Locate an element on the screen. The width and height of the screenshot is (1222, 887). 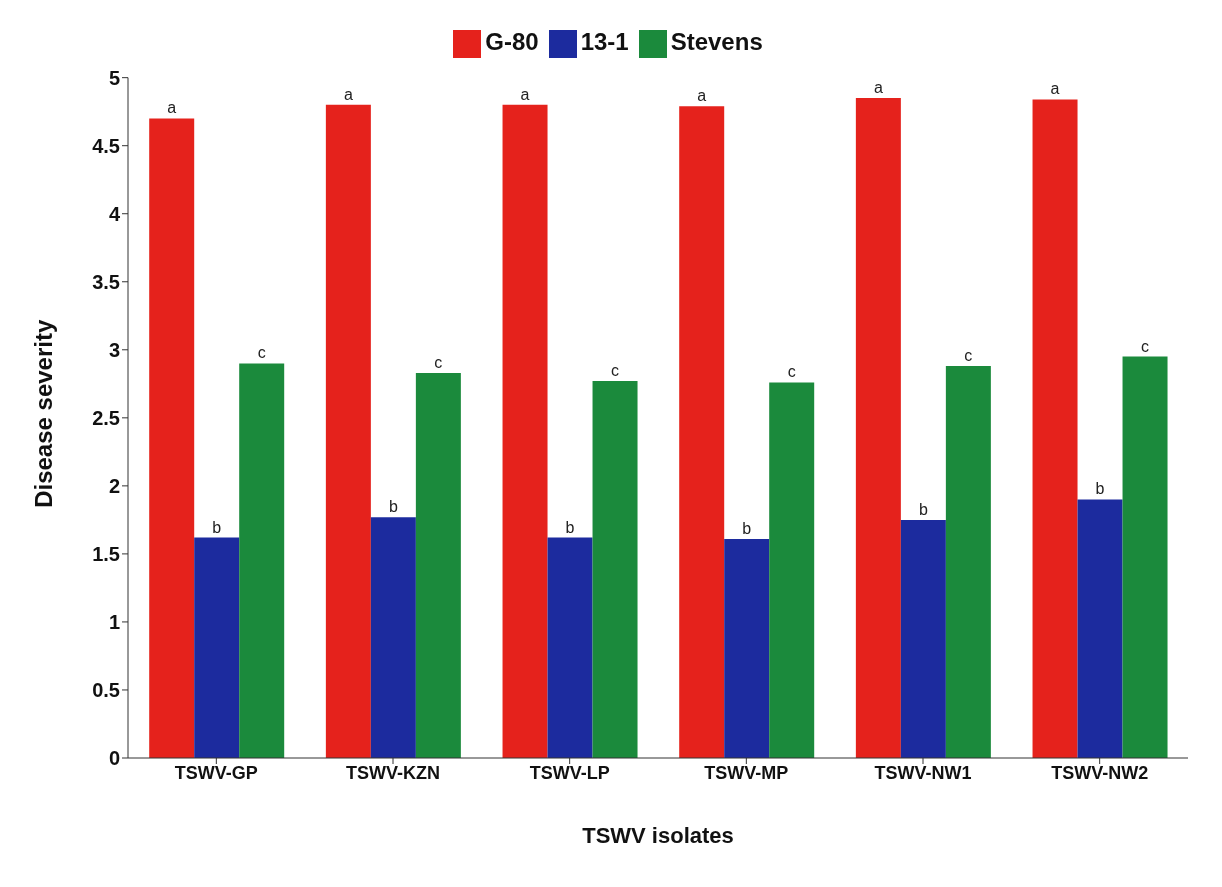
y-tick-label: 4.5 is located at coordinates (106, 145).